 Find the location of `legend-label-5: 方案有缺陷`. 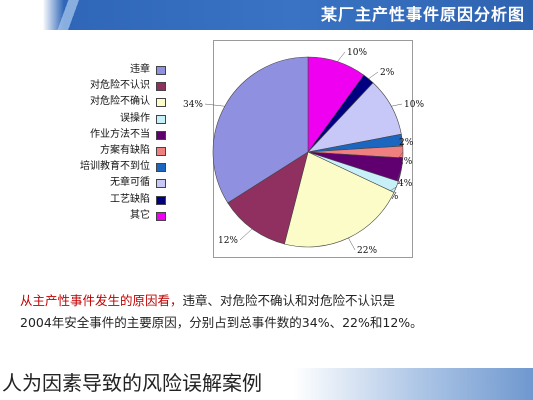

legend-label-5: 方案有缺陷 is located at coordinates (125, 150).